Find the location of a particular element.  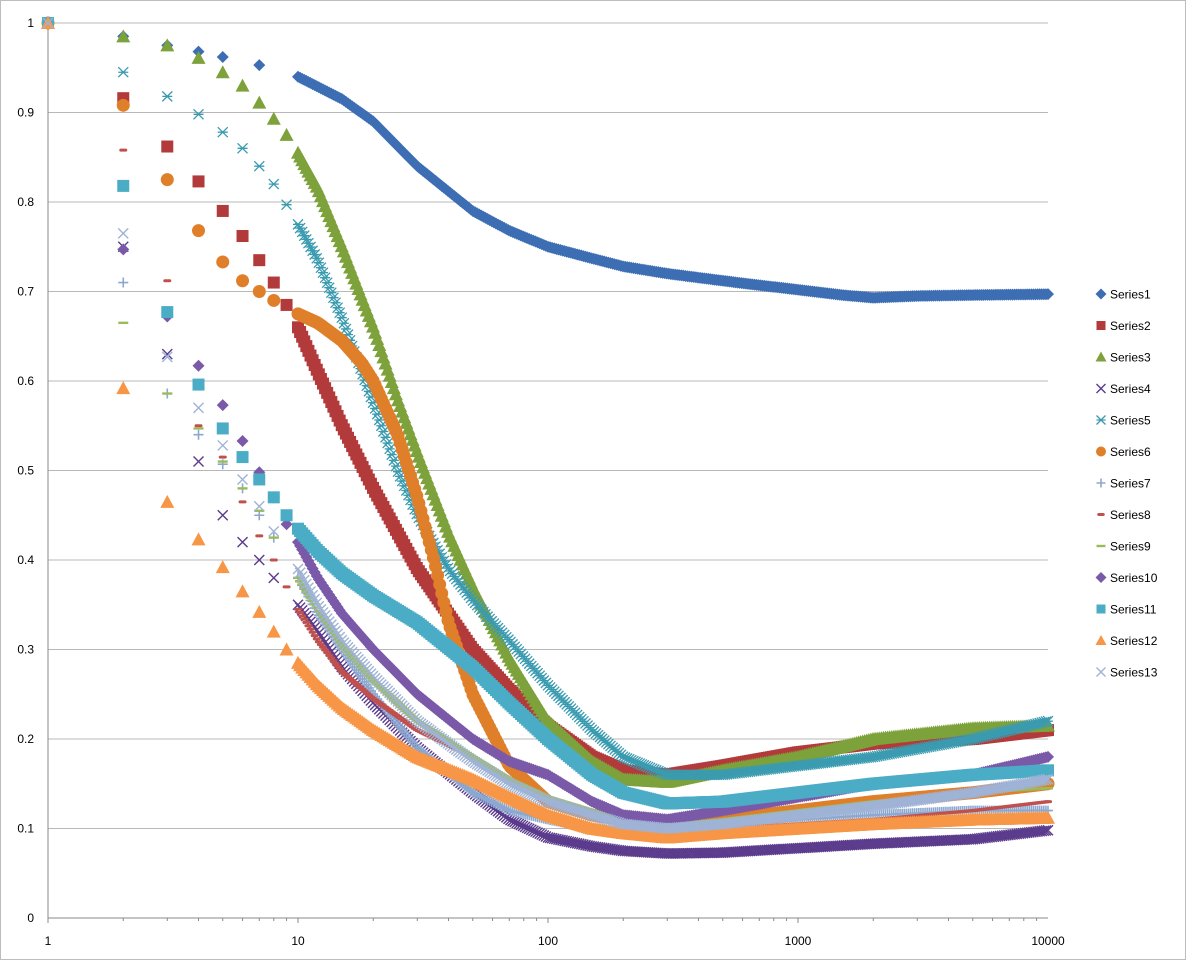

legend-item: Series6 is located at coordinates (1123, 452).